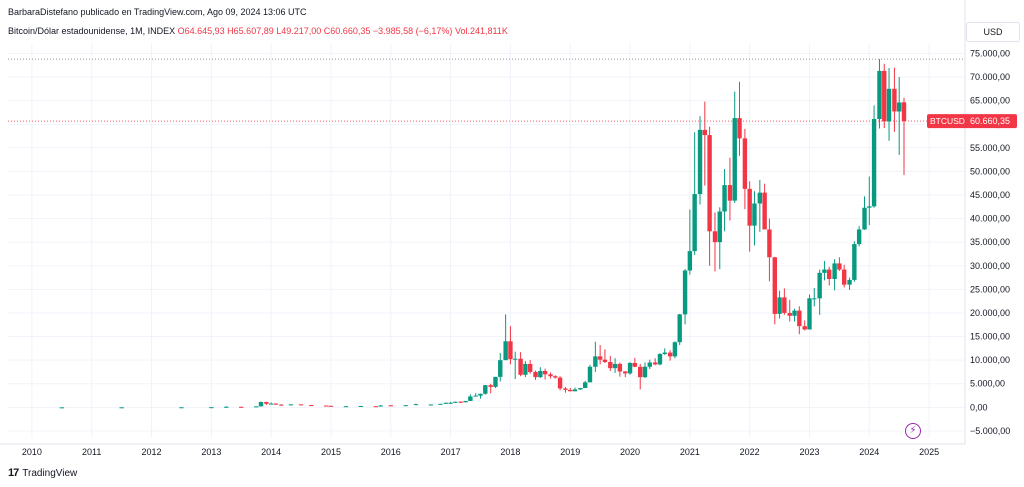  What do you see at coordinates (990, 289) in the screenshot?
I see `y-tick-label: 25.000,00` at bounding box center [990, 289].